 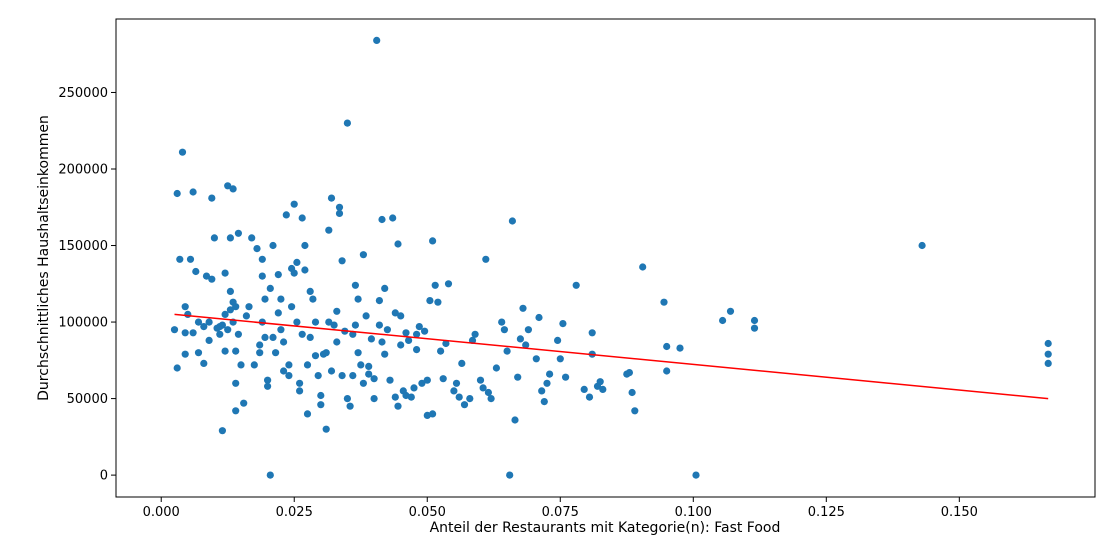 What do you see at coordinates (427, 512) in the screenshot?
I see `x-tick-label: 0.050` at bounding box center [427, 512].